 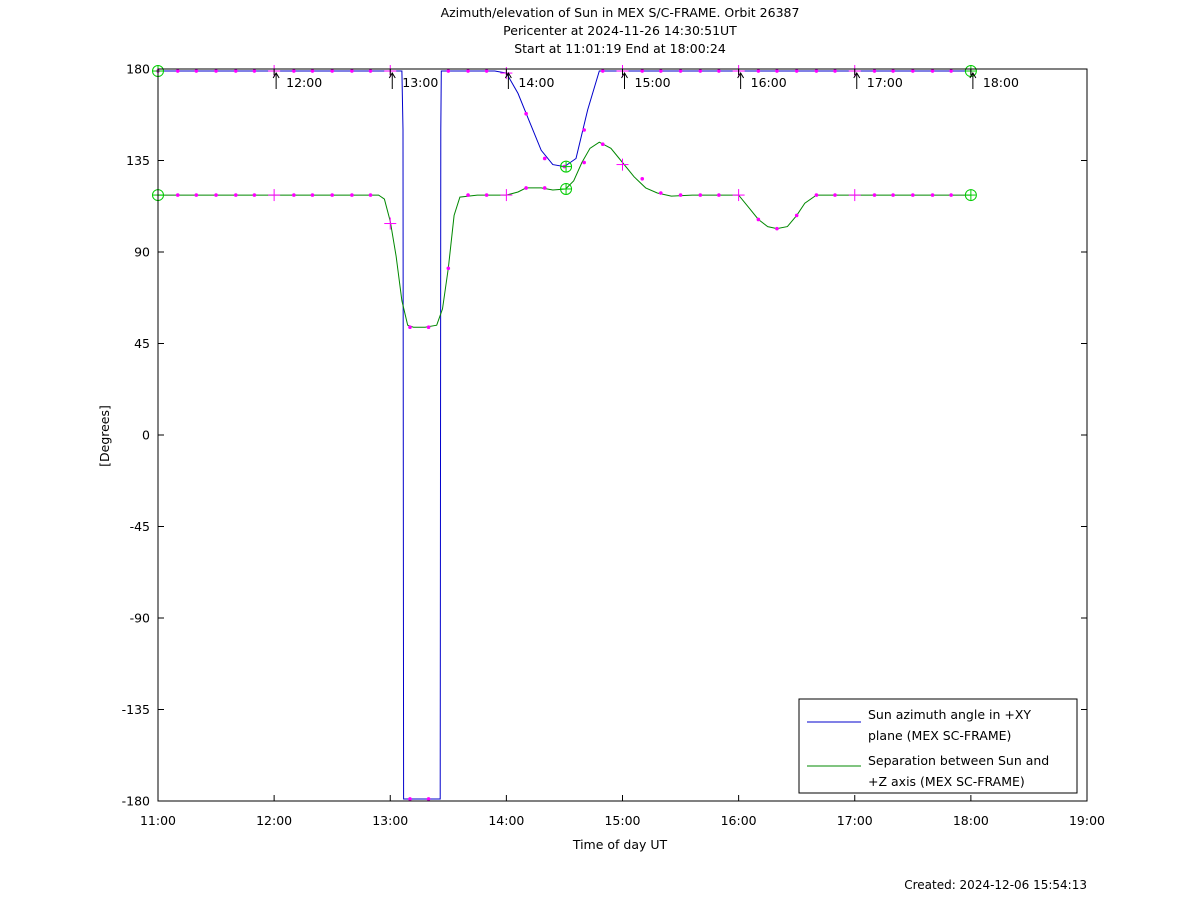 What do you see at coordinates (1087, 820) in the screenshot?
I see `x-tick-label: 19:00` at bounding box center [1087, 820].